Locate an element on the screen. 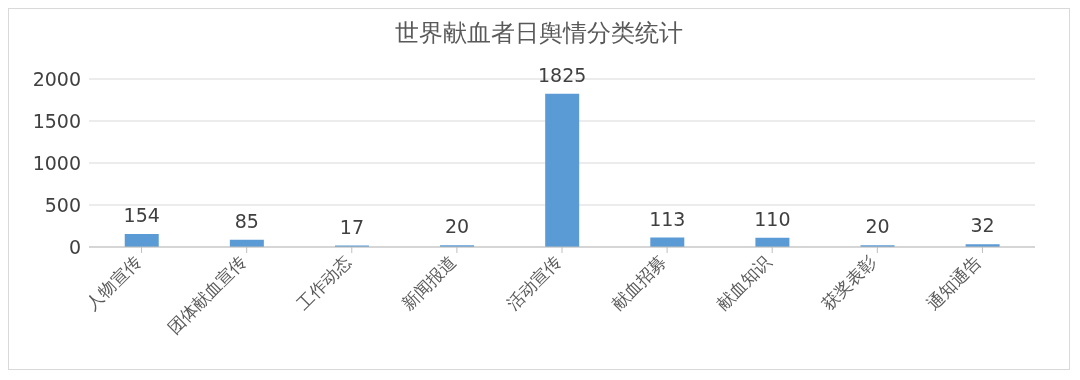  data-label: 154 is located at coordinates (141, 215).